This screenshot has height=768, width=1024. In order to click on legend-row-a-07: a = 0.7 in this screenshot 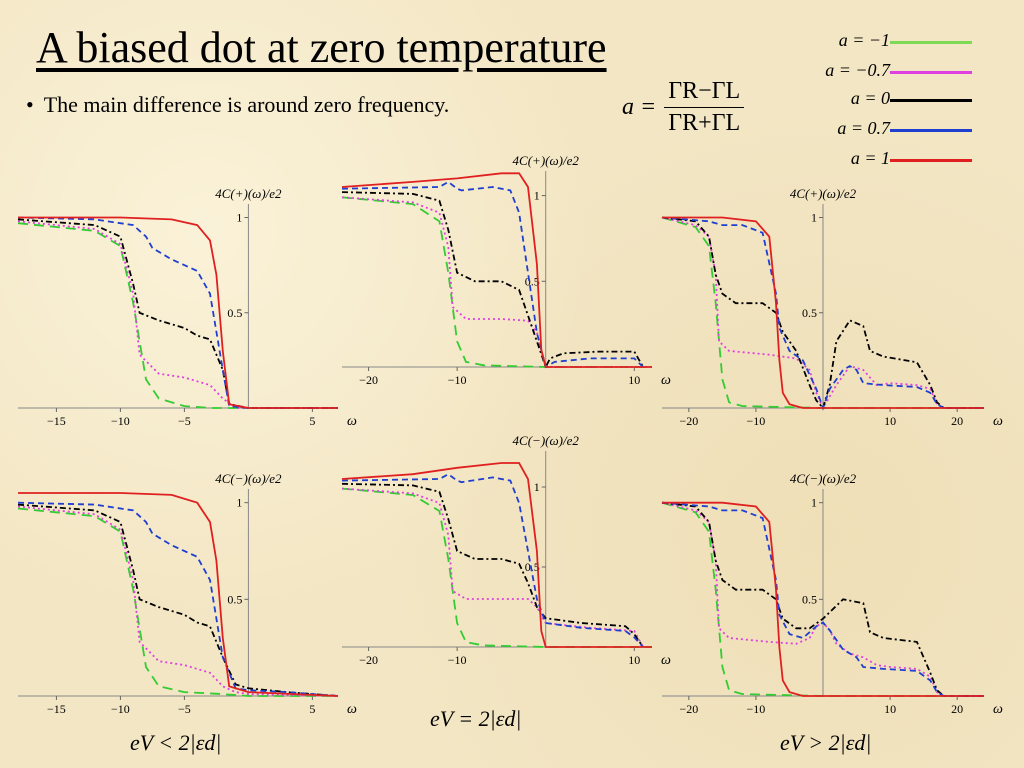, I will do `click(890, 131)`.